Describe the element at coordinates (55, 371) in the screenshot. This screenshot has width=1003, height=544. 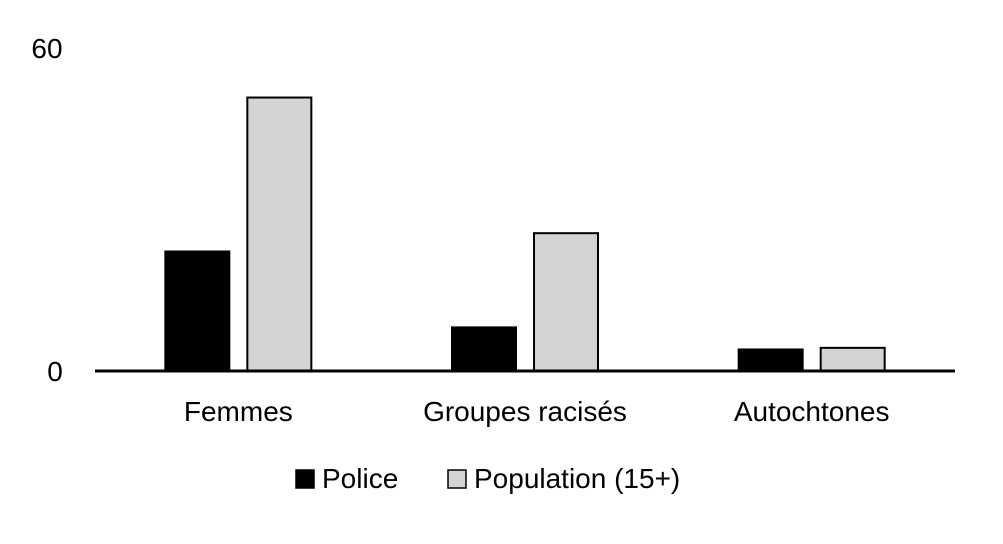
I see `y-tick-label-min: 0` at that location.